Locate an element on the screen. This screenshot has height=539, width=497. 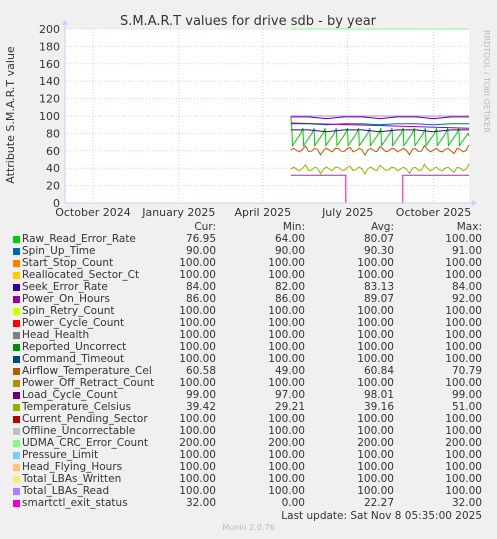
series-spin-up-time-line is located at coordinates (379, 124).